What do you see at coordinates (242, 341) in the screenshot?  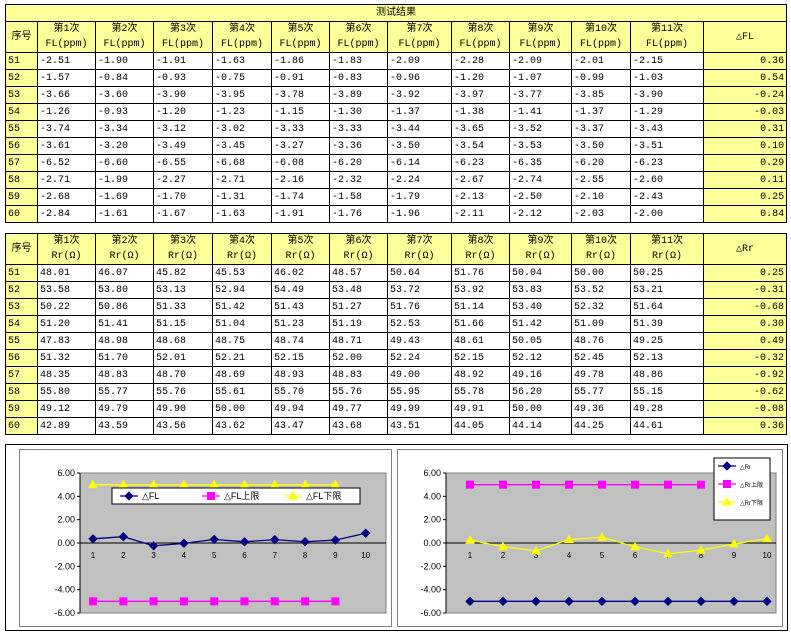 I see `table-cell: 48.75` at bounding box center [242, 341].